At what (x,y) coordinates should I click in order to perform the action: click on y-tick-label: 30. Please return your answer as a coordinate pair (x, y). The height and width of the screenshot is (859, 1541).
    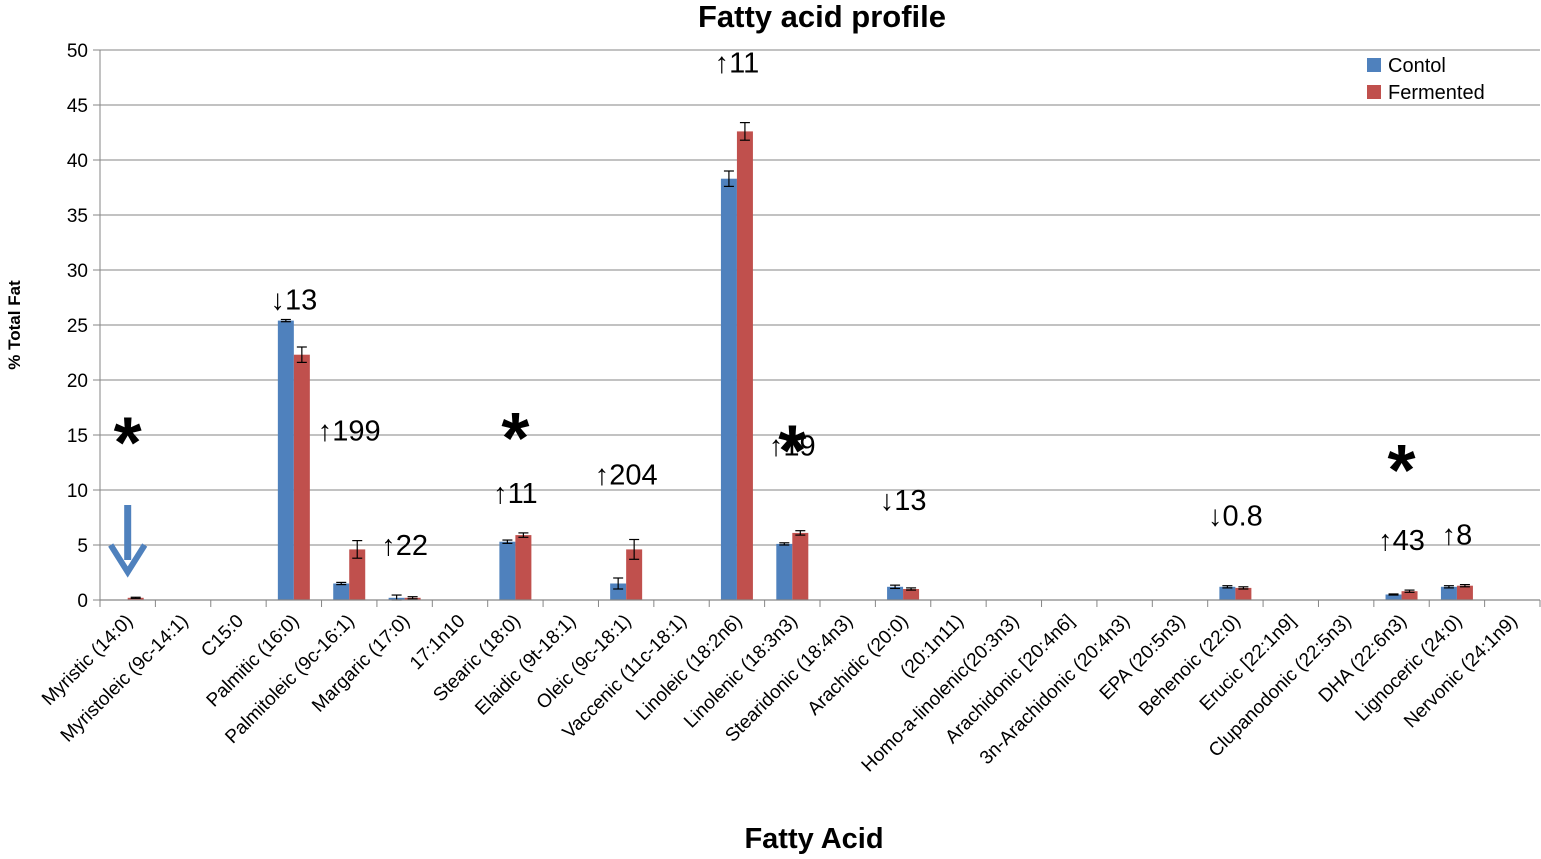
    Looking at the image, I should click on (77, 271).